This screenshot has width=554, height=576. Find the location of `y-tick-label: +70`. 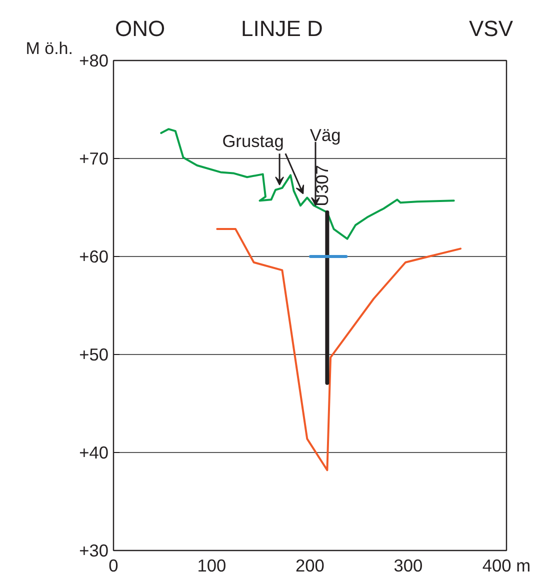

y-tick-label: +70 is located at coordinates (94, 158).